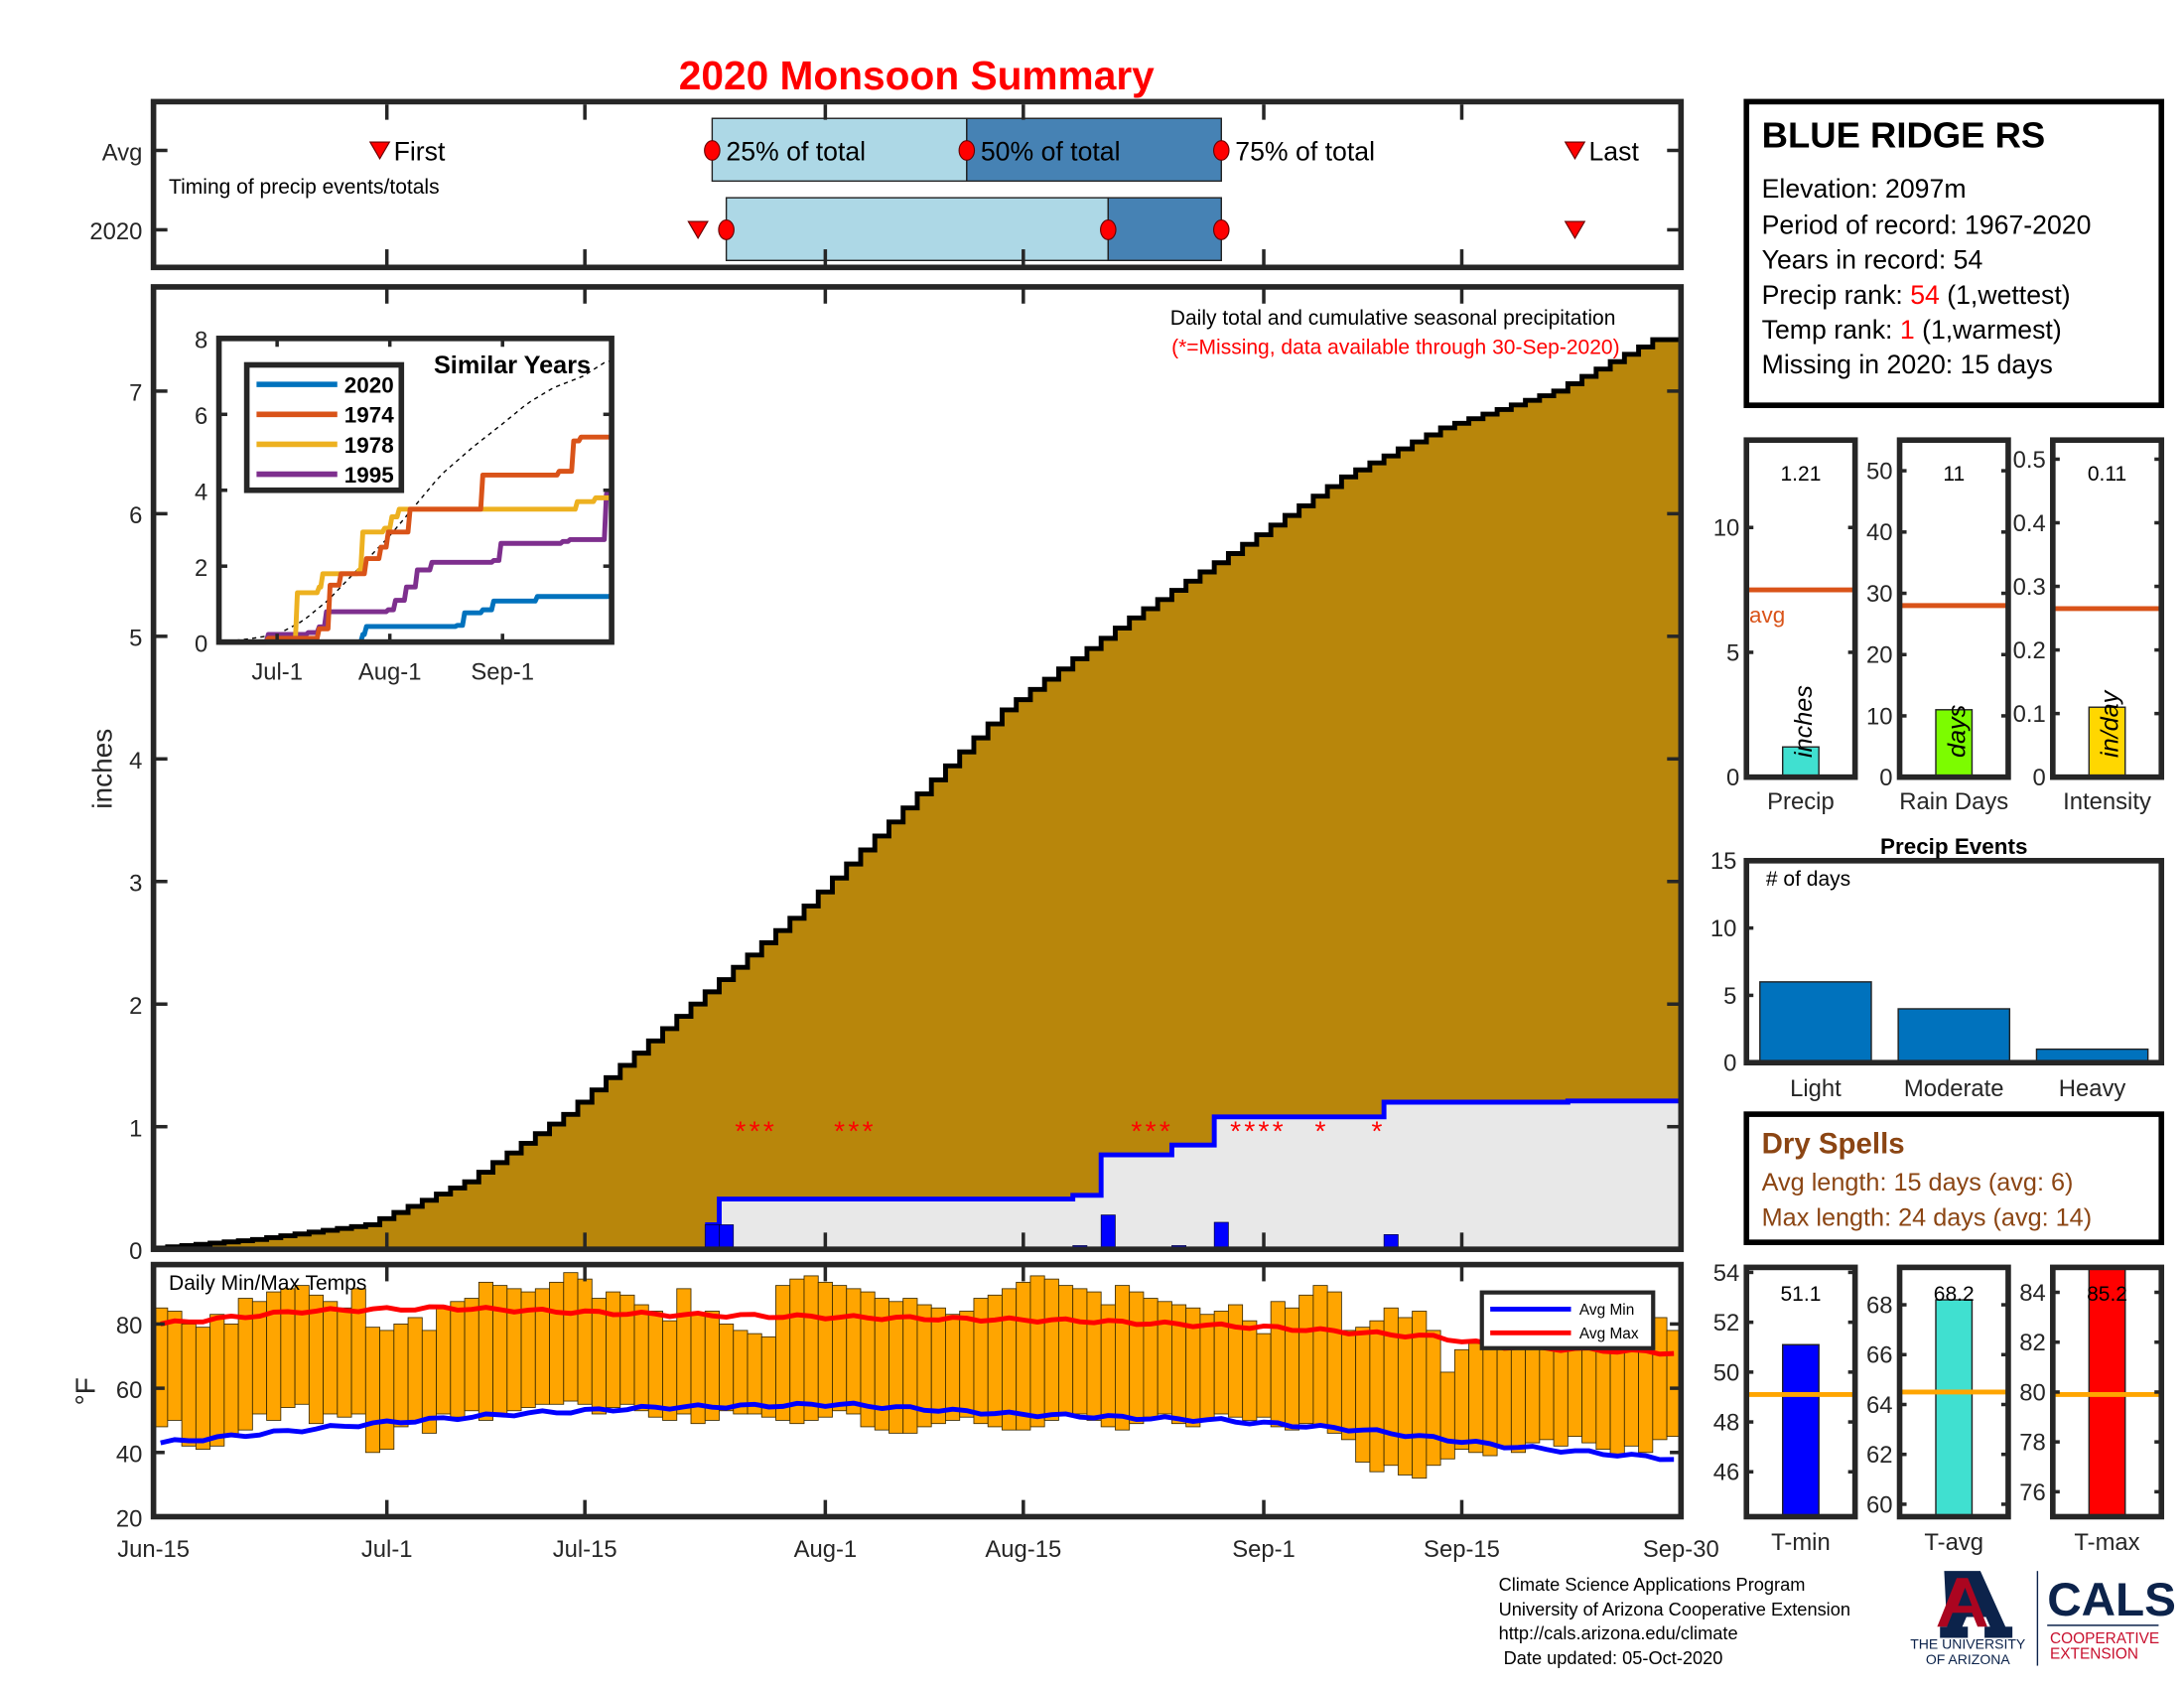 The image size is (2184, 1688). Describe the element at coordinates (1808, 879) in the screenshot. I see `precip-events-y-label: # of days` at that location.